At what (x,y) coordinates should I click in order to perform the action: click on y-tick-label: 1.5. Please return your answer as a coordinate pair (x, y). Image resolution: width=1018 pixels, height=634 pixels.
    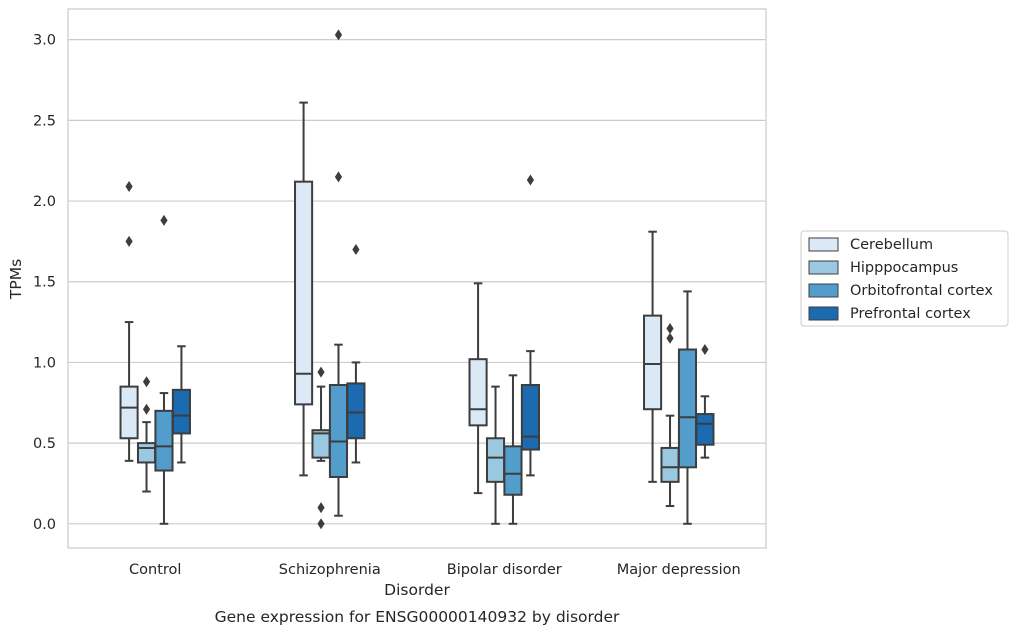
    Looking at the image, I should click on (44, 283).